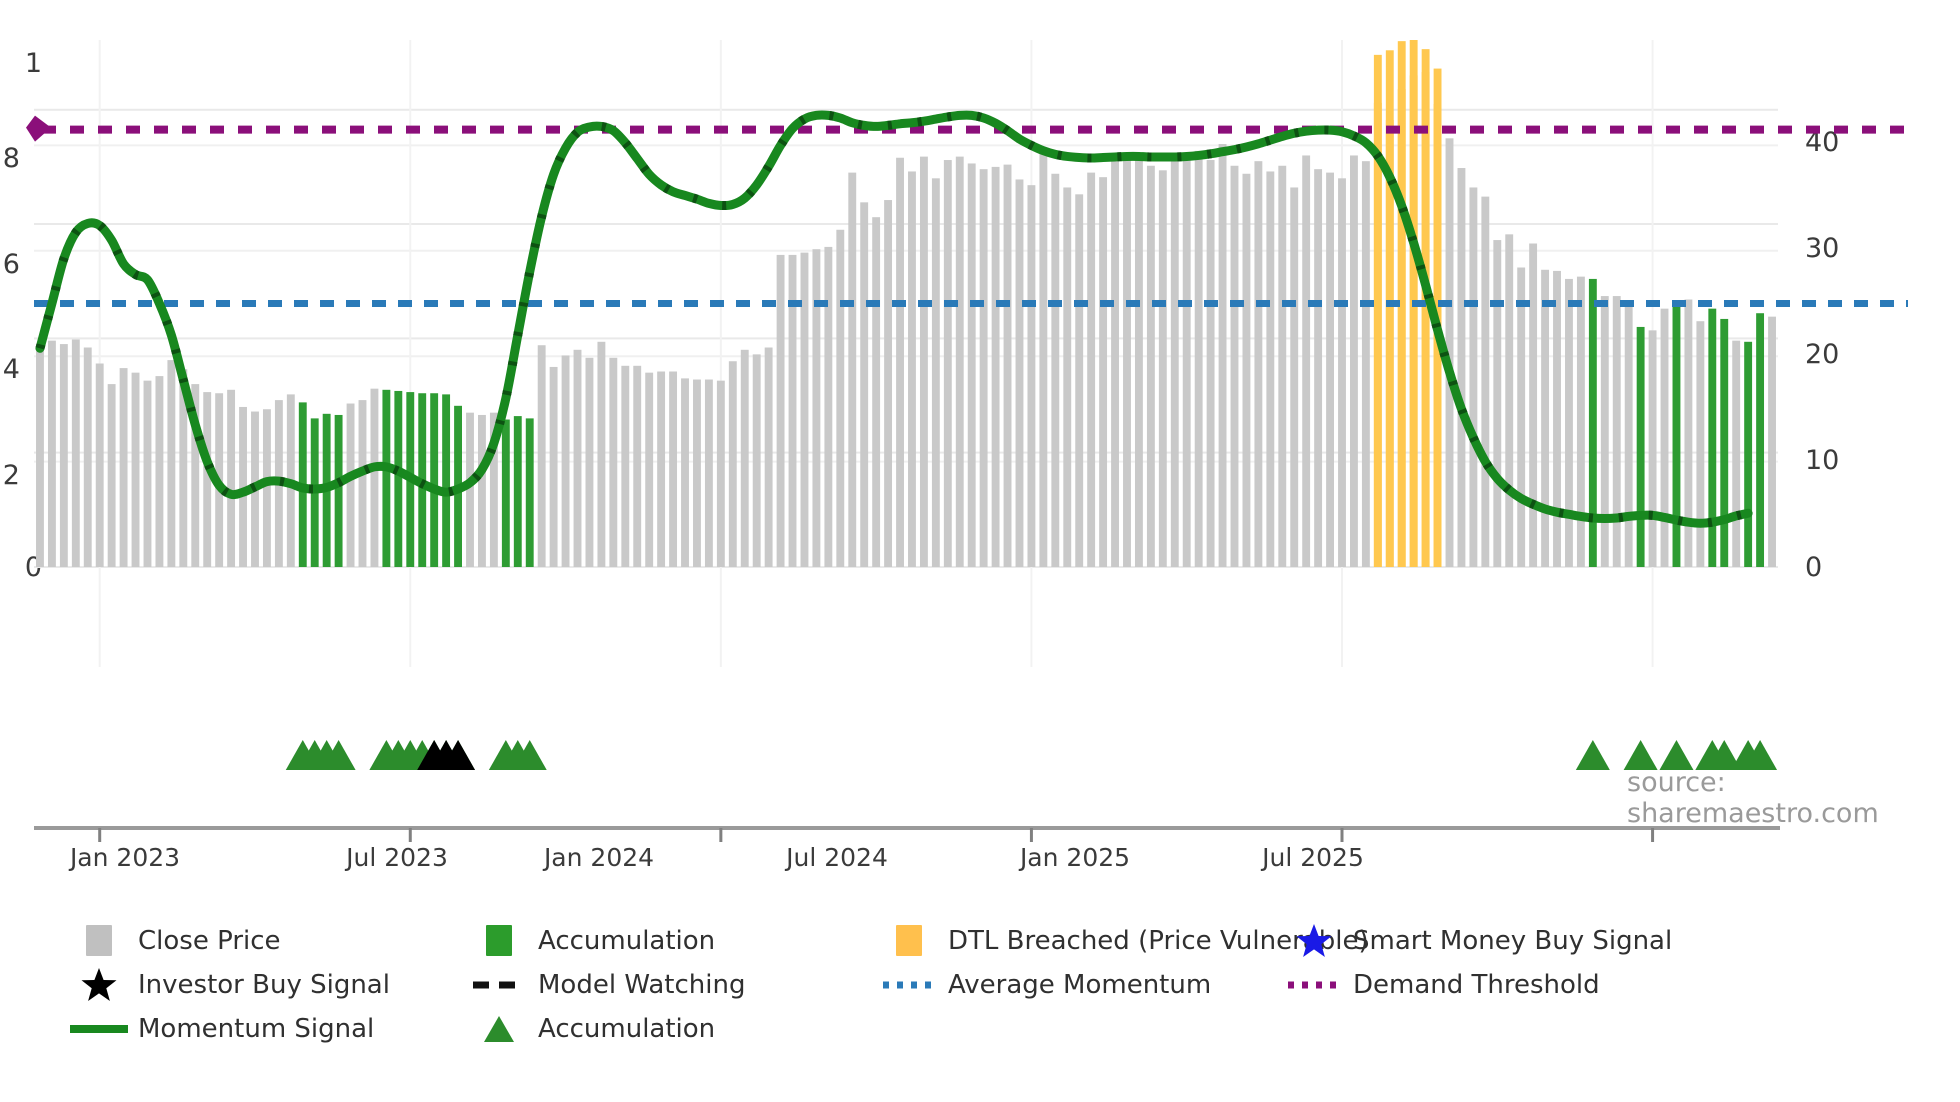  What do you see at coordinates (602, 984) in the screenshot?
I see `legend-item-model-watching-dash: Model Watching` at bounding box center [602, 984].